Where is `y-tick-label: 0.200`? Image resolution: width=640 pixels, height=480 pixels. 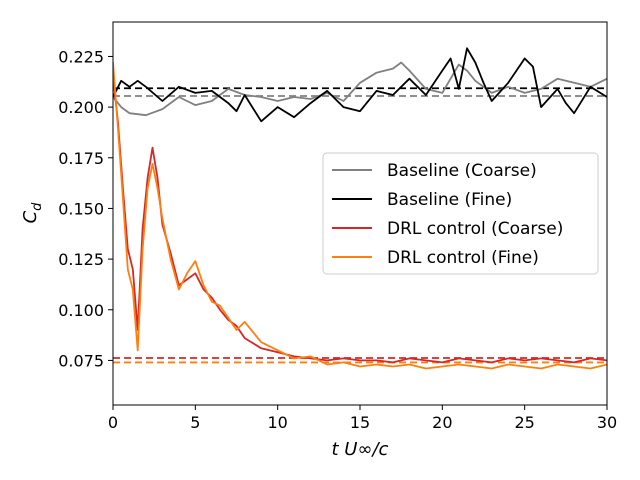 y-tick-label: 0.200 is located at coordinates (81, 107).